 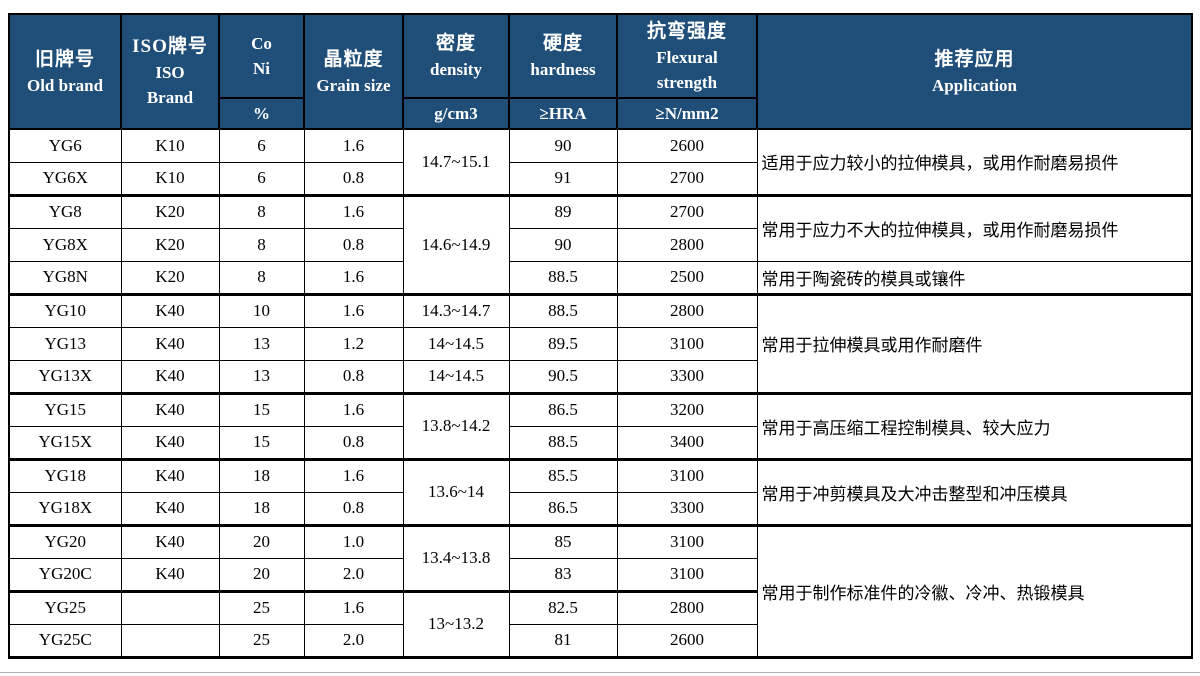 What do you see at coordinates (65, 640) in the screenshot?
I see `cell-old-brand: YG25C` at bounding box center [65, 640].